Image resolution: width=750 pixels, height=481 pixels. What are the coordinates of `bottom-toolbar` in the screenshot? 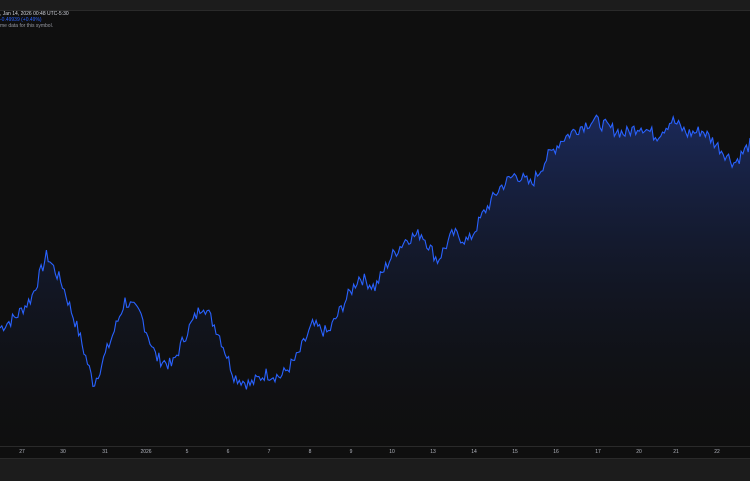 It's located at (375, 469).